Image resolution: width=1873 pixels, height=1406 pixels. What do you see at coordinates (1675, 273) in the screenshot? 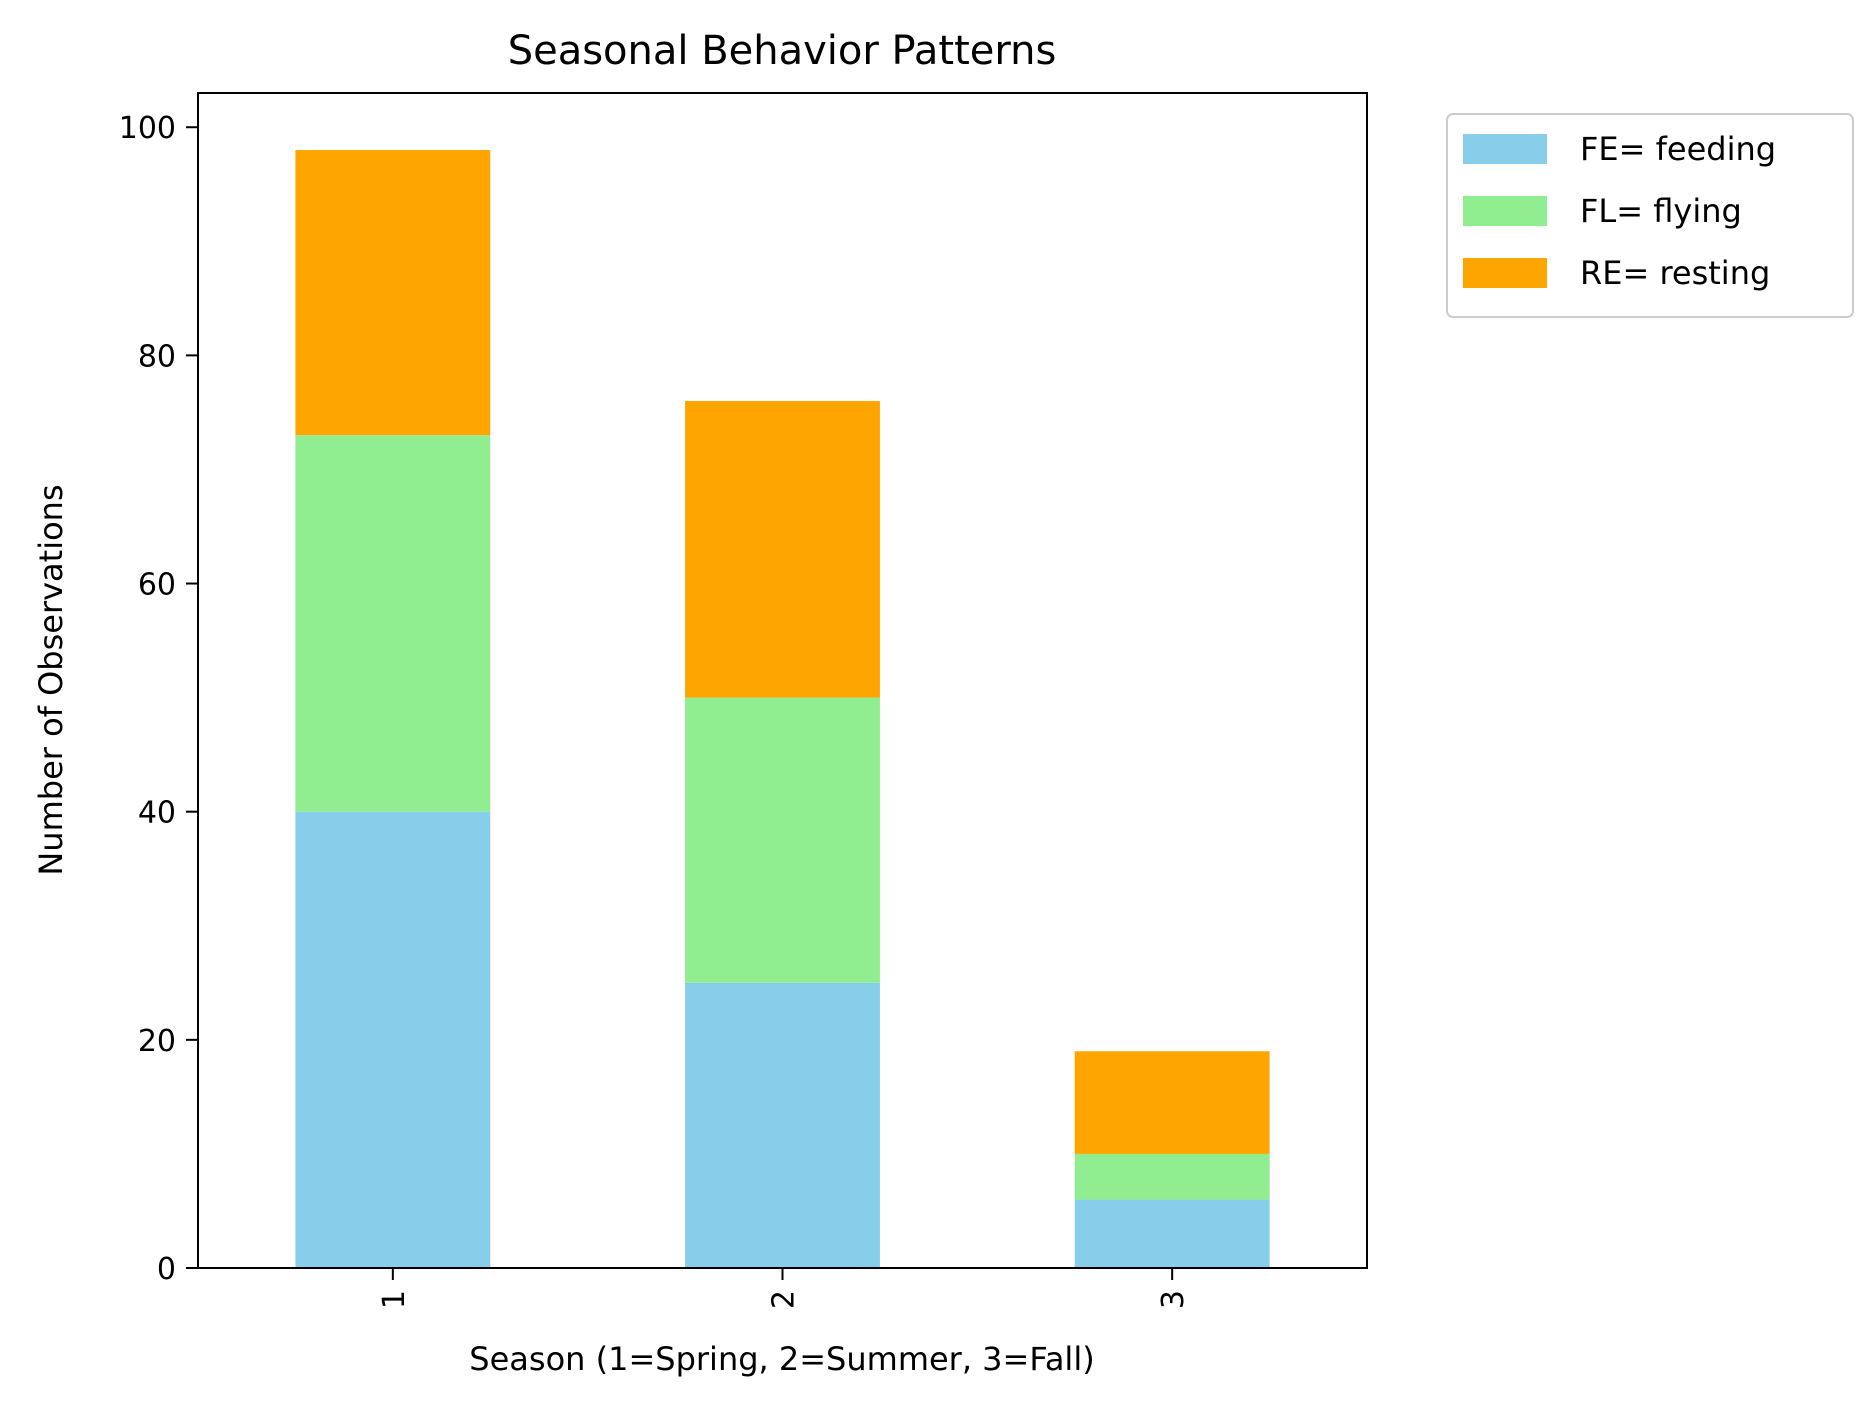
I see `legend-label: RE= resting` at bounding box center [1675, 273].